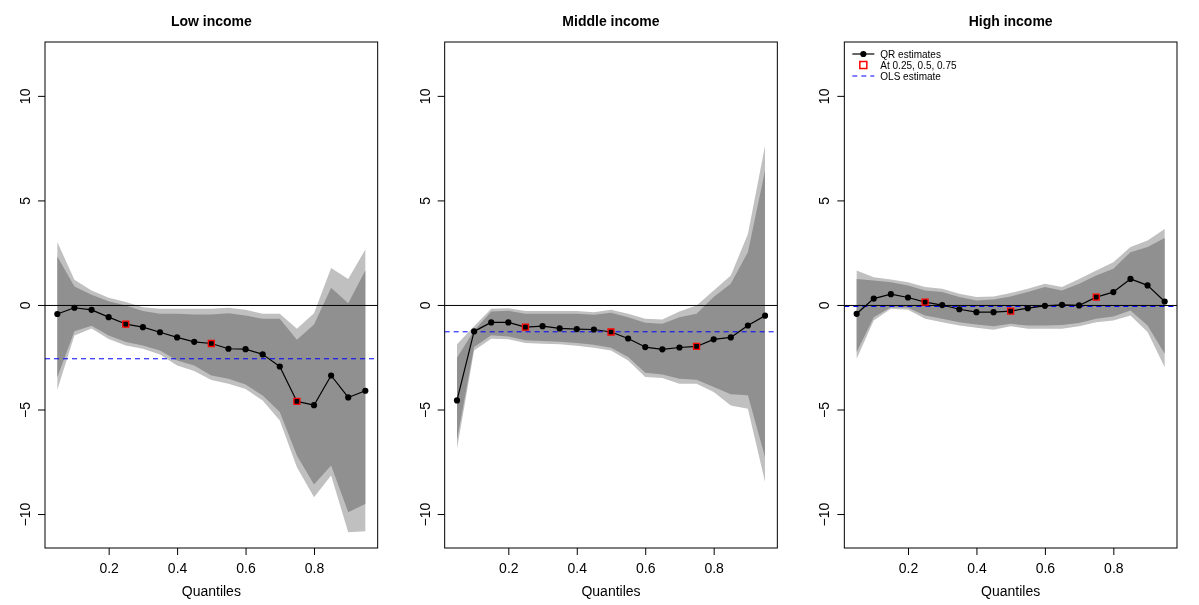 This screenshot has width=1199, height=605. I want to click on legend-label: At 0.25, 0.5, 0.75, so click(918, 65).